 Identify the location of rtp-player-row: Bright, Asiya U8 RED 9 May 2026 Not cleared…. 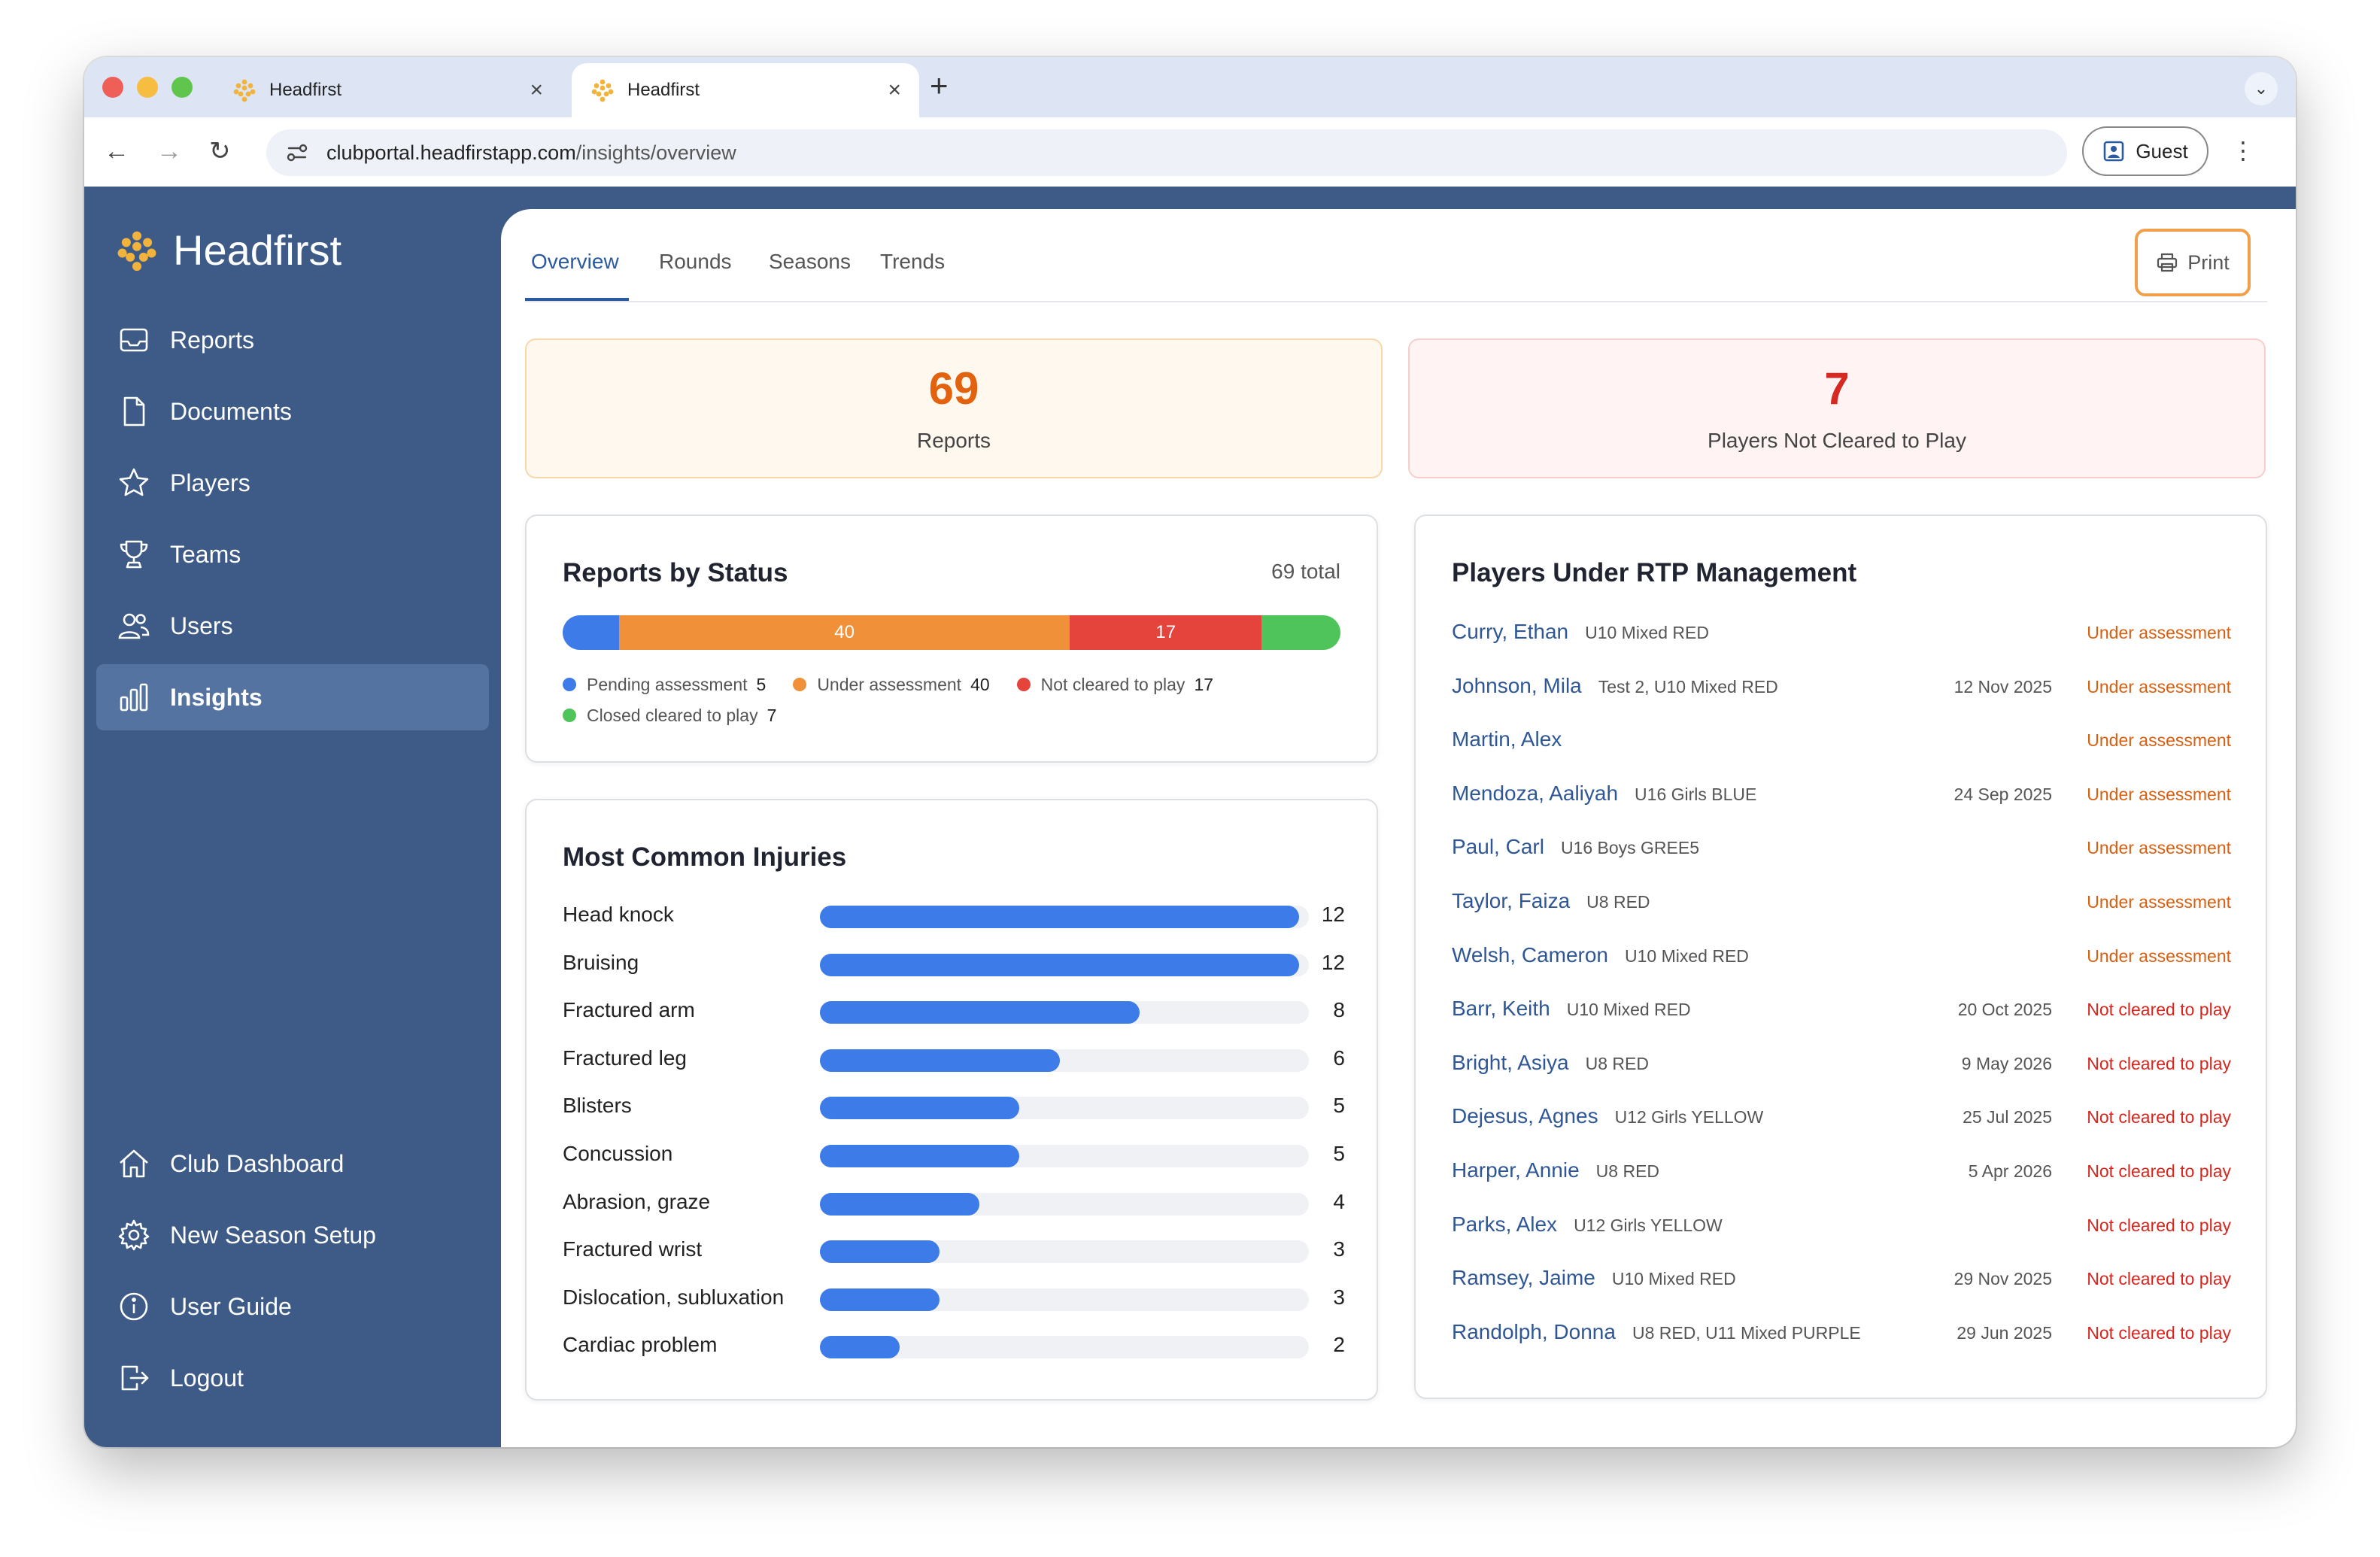
(1841, 1067).